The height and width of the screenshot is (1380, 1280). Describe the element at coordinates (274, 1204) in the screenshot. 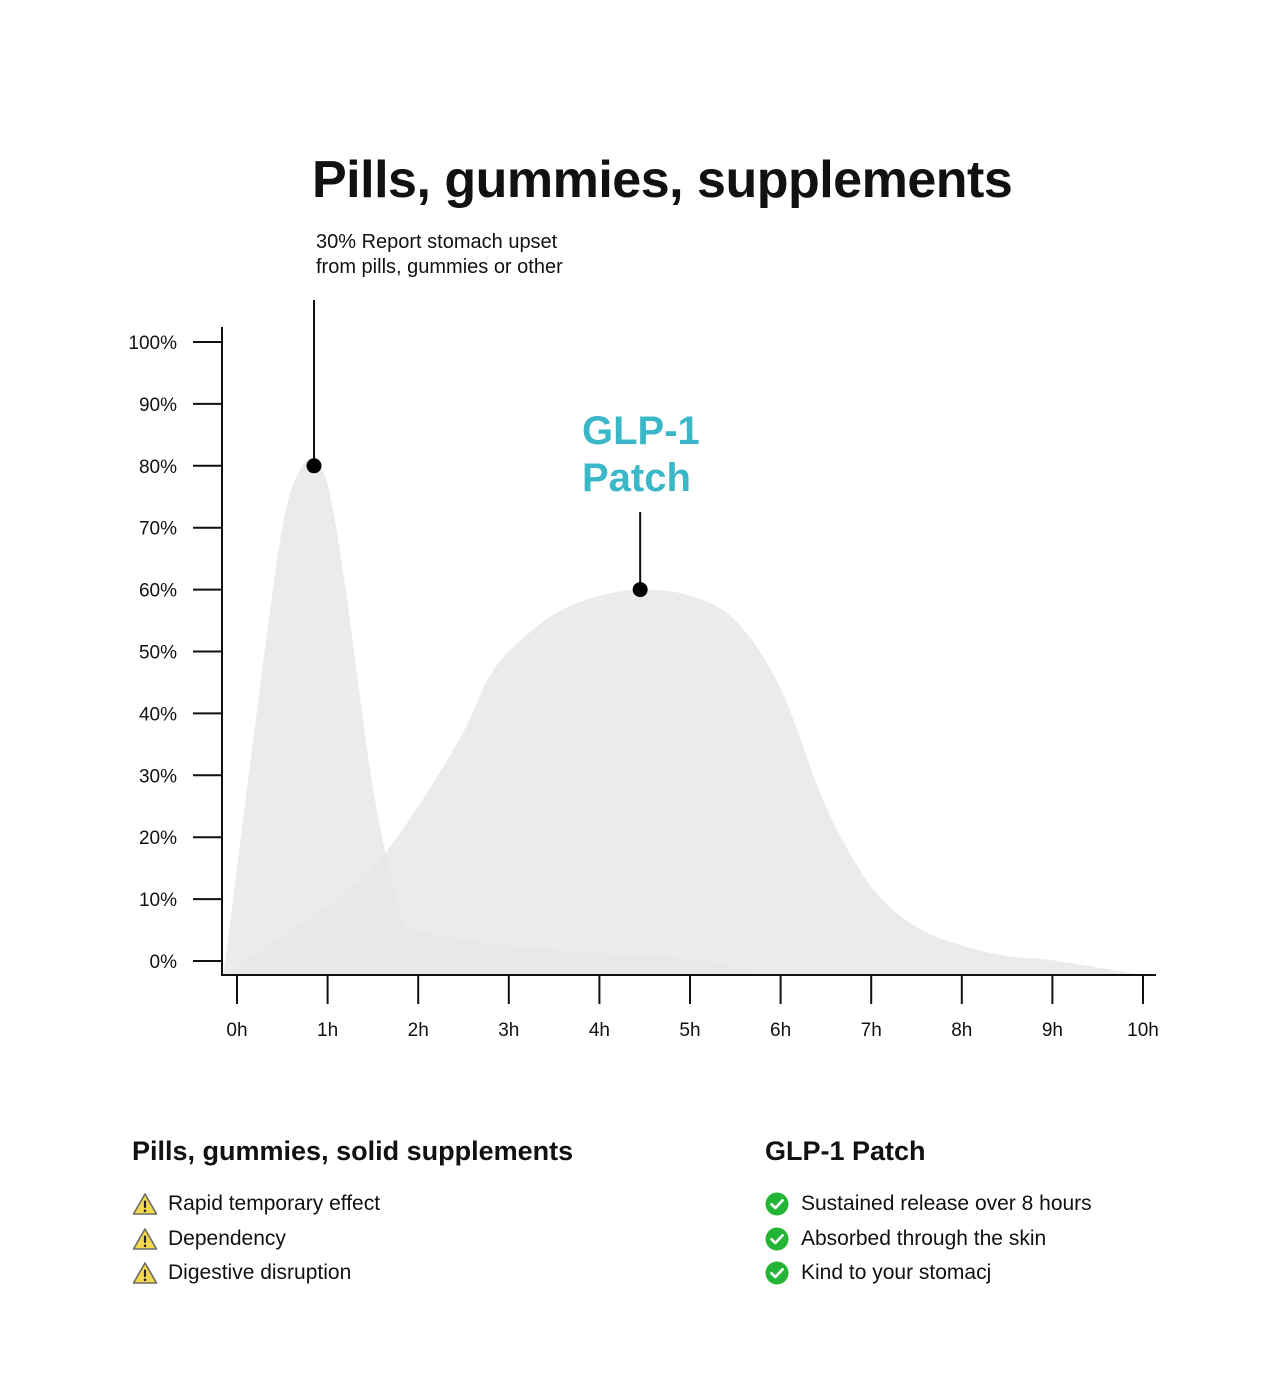

I see `drawback-item-label: Rapid temporary effect` at that location.